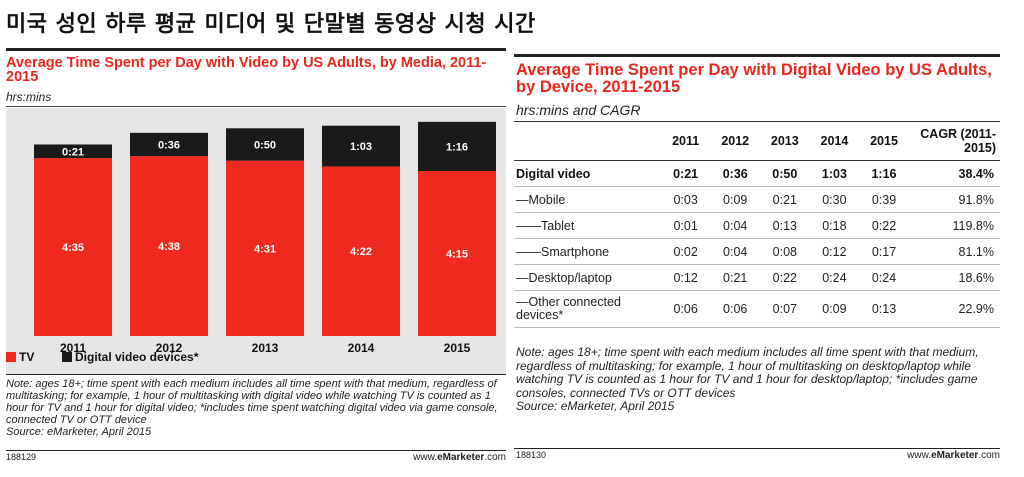 The height and width of the screenshot is (477, 1024). I want to click on right-chart-source: Source: eMarketer, April 2015, so click(595, 406).